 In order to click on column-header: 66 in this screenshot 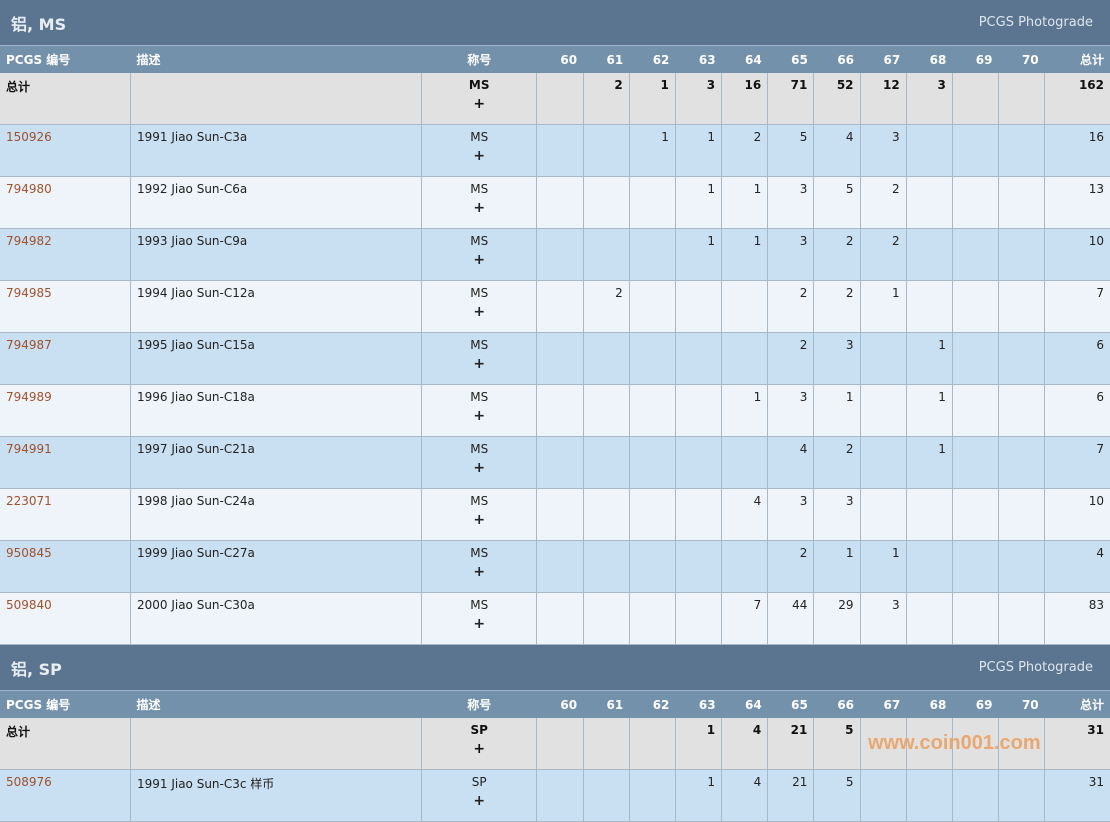, I will do `click(837, 59)`.